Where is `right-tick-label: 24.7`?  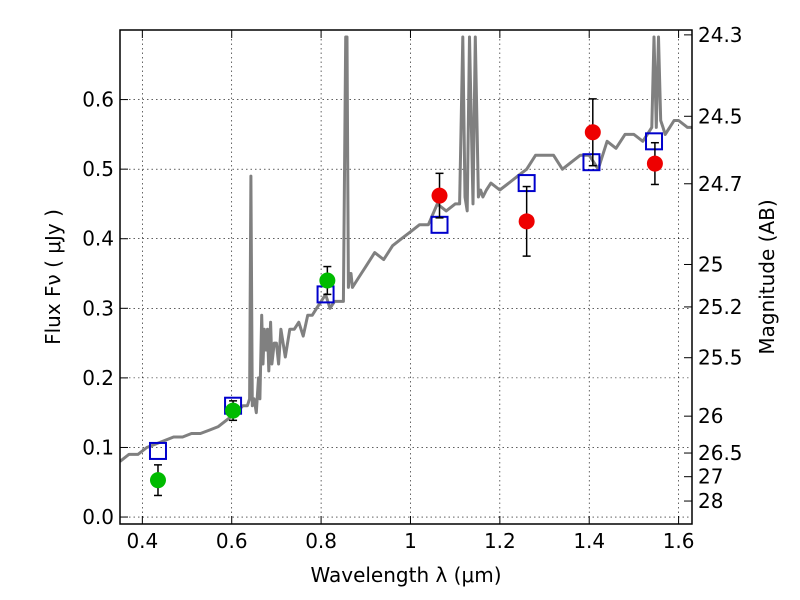 right-tick-label: 24.7 is located at coordinates (720, 184).